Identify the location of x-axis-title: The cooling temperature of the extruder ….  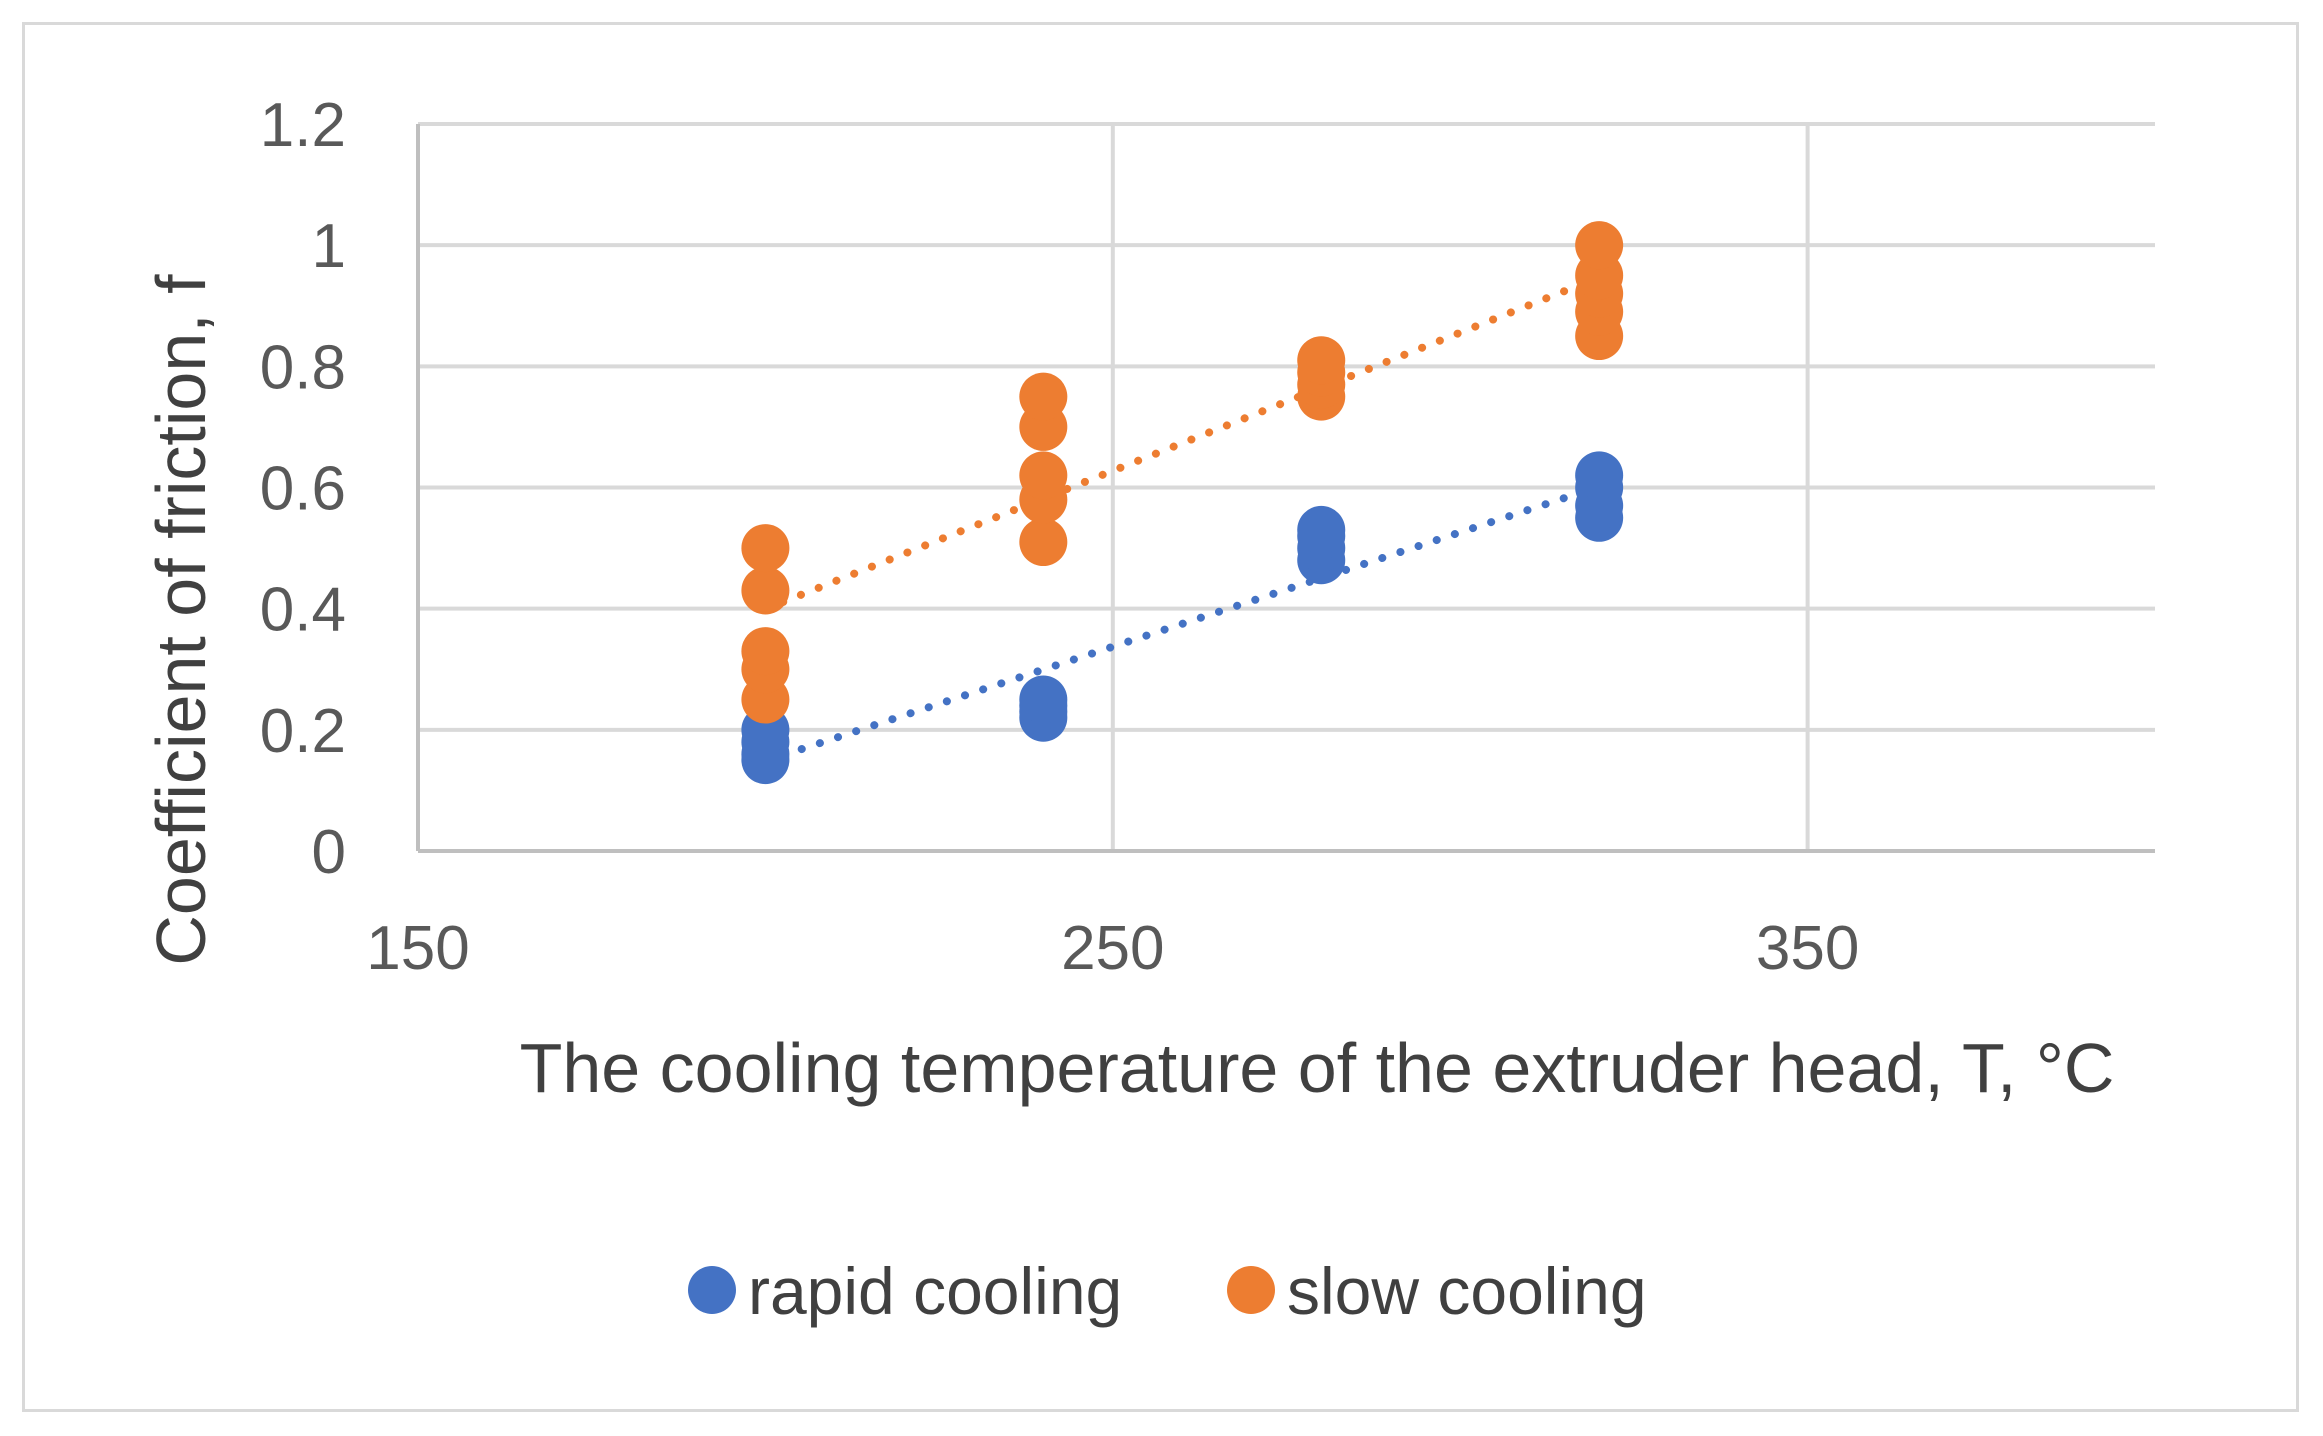
(1317, 1068).